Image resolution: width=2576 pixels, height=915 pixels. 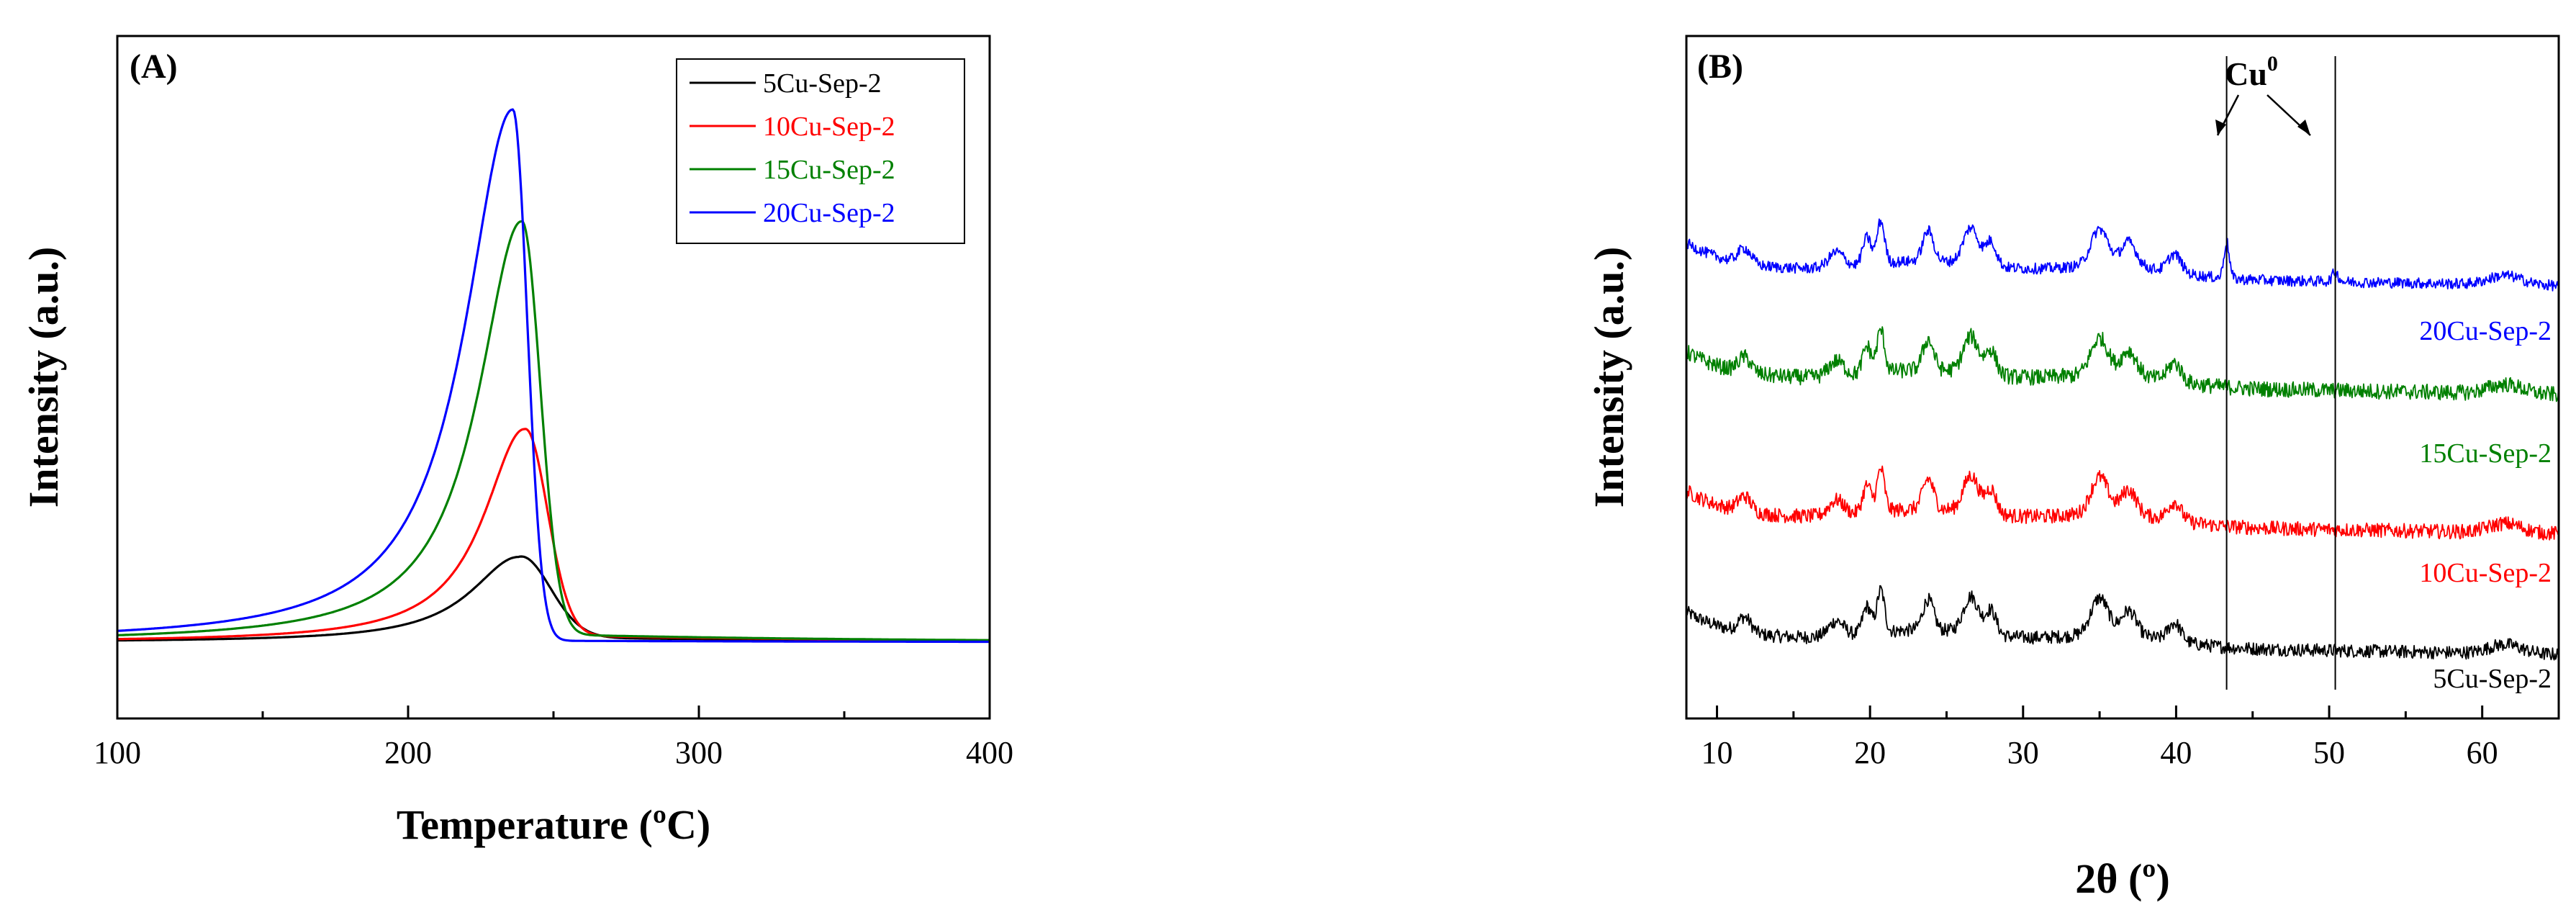 I want to click on cu0-annotation: Cu0, so click(x=2263, y=94).